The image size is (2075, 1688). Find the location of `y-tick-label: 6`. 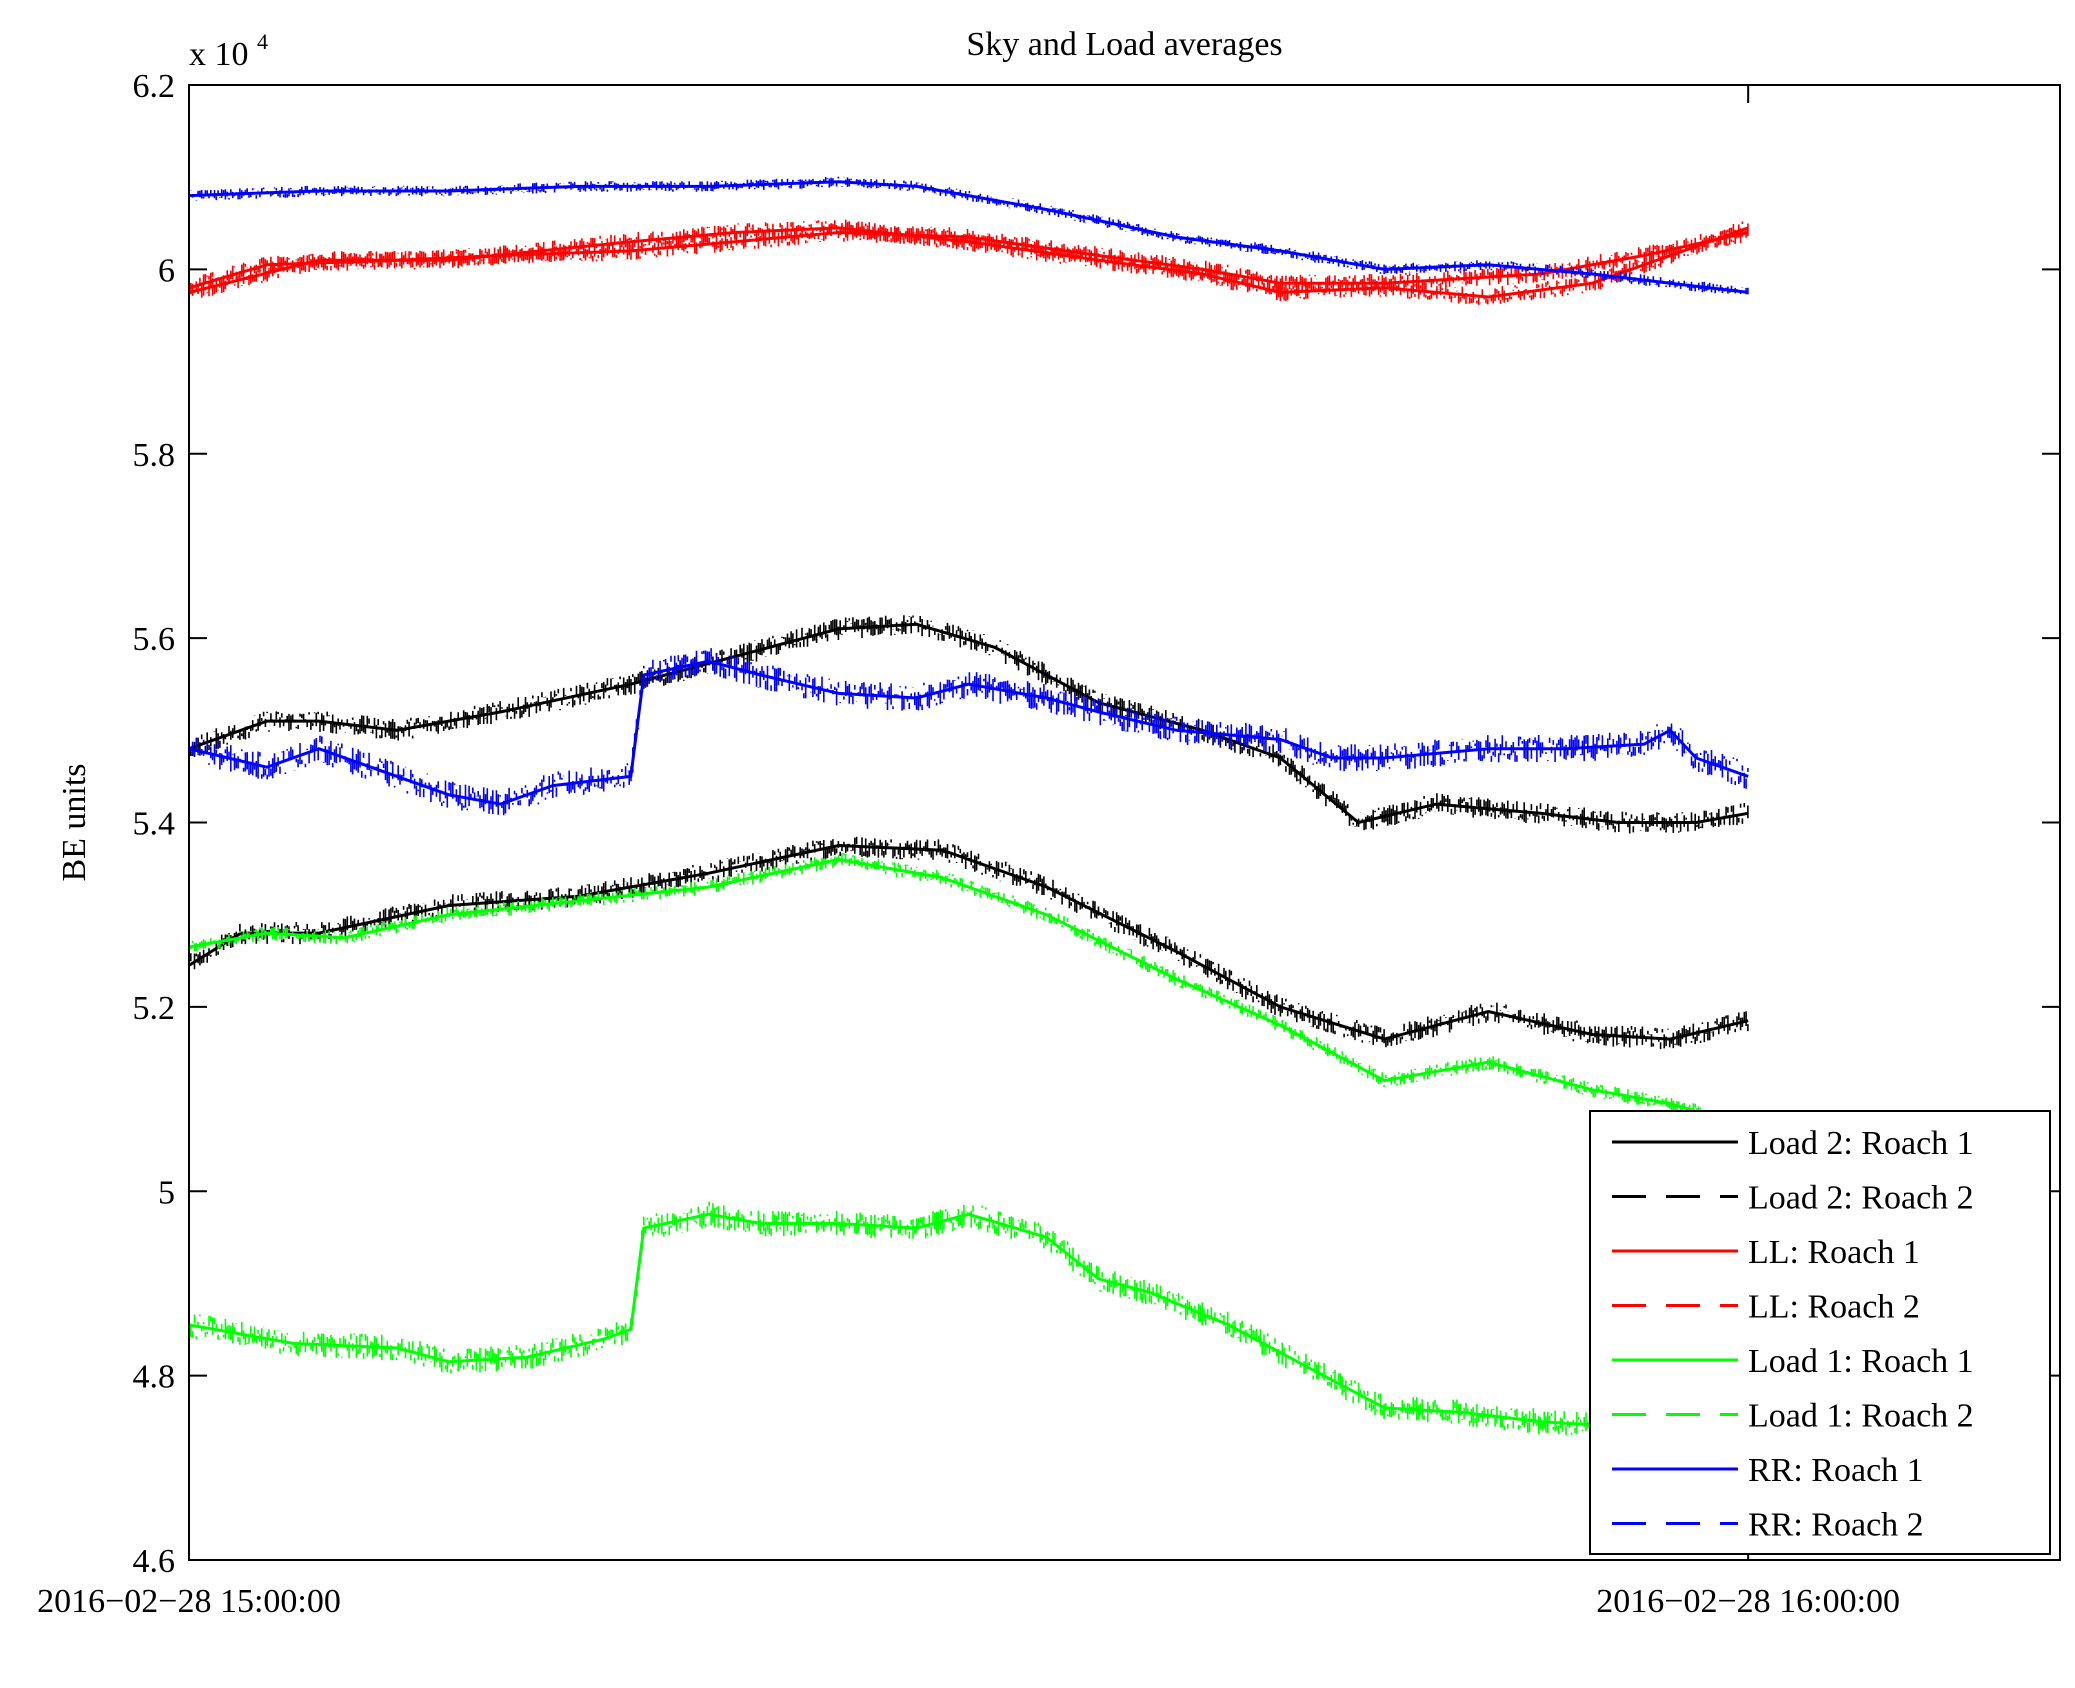

y-tick-label: 6 is located at coordinates (166, 270).